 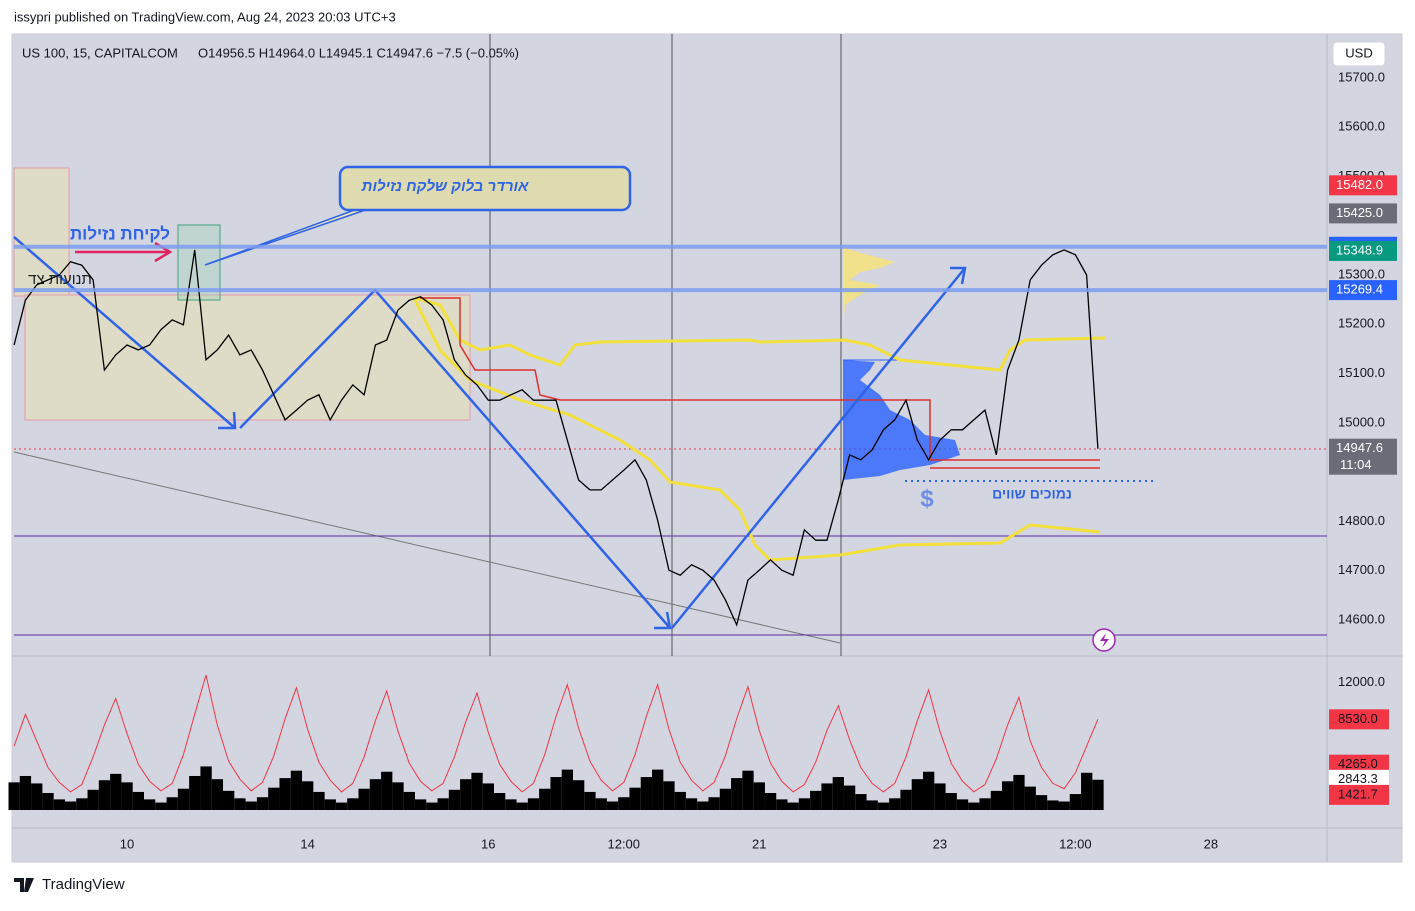 I want to click on y-tick-label: 15200.0, so click(x=1361, y=323).